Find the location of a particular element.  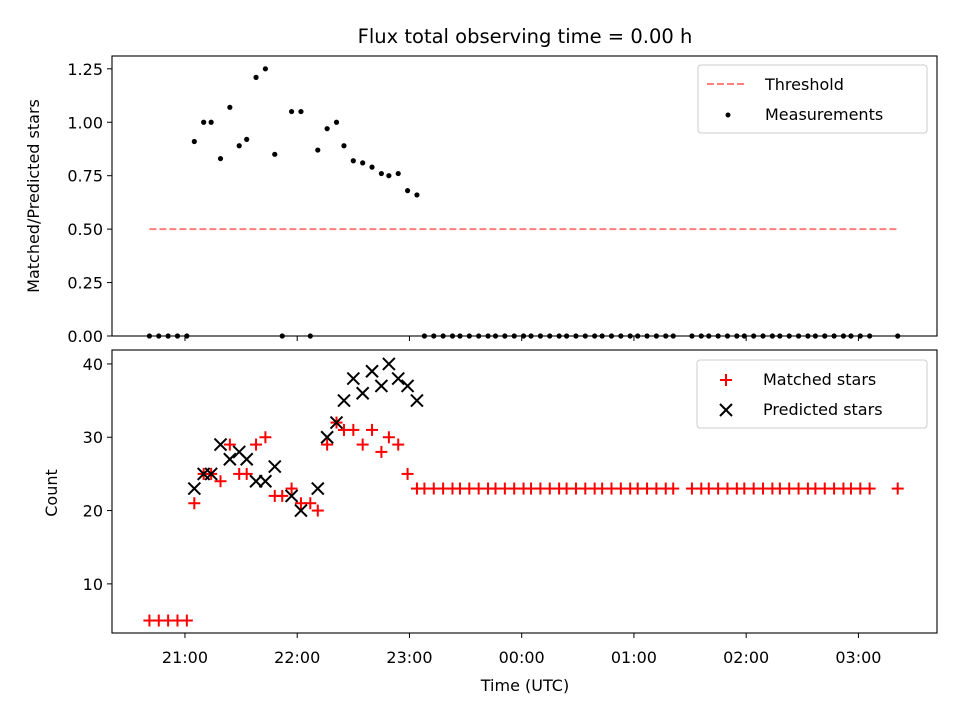

bottom-x-axis: 21:00 22:00 23:00 00:00 01:00 02:00 03:00 is located at coordinates (521, 650).